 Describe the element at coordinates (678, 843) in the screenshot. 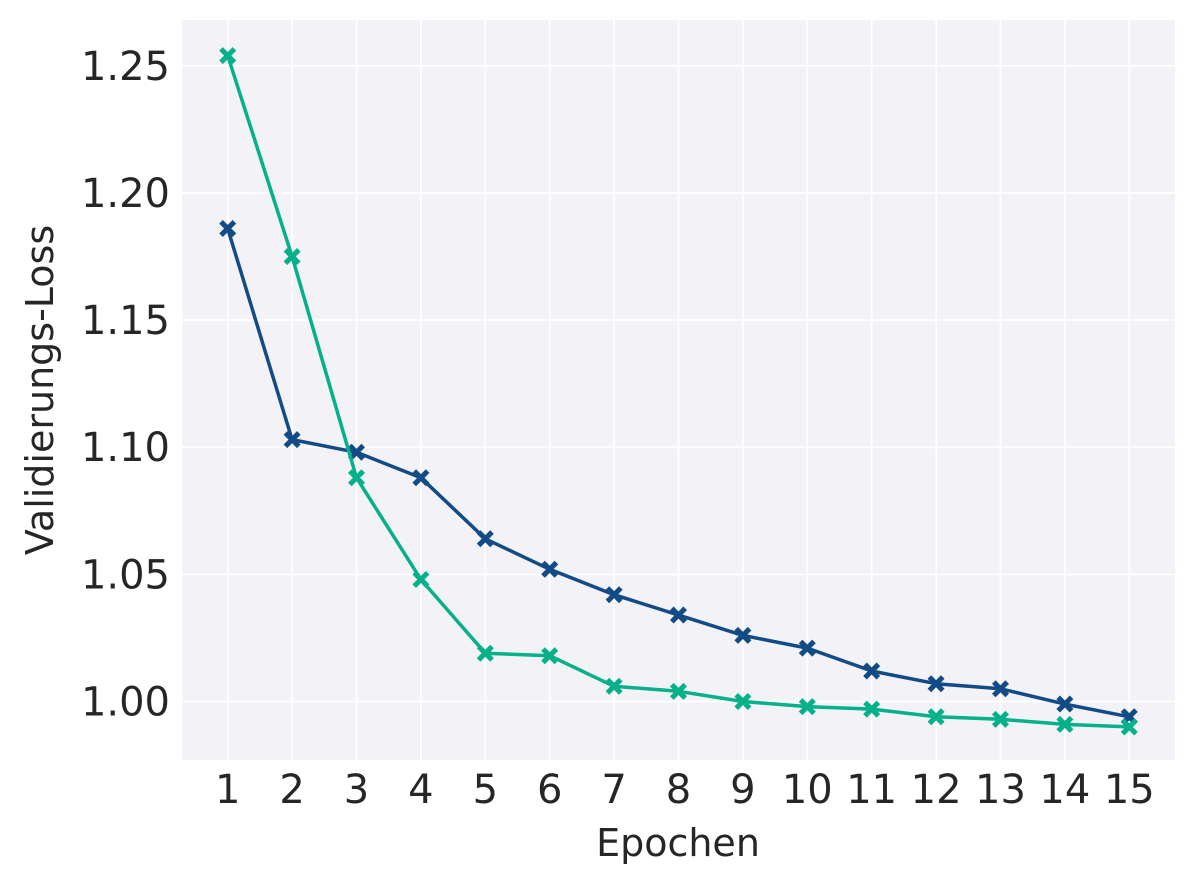

I see `x-axis-label: Epochen` at that location.